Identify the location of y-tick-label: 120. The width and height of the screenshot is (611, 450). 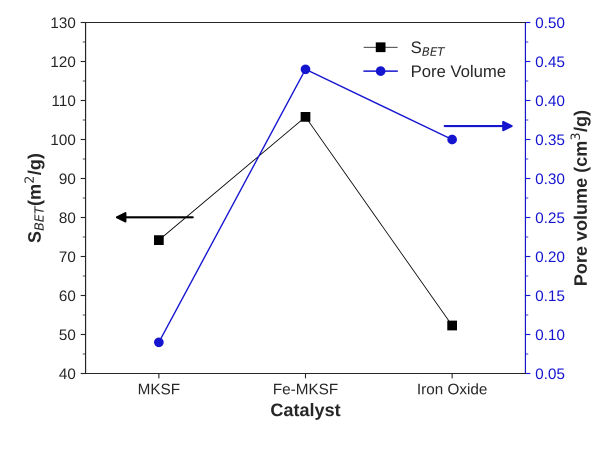
(63, 62).